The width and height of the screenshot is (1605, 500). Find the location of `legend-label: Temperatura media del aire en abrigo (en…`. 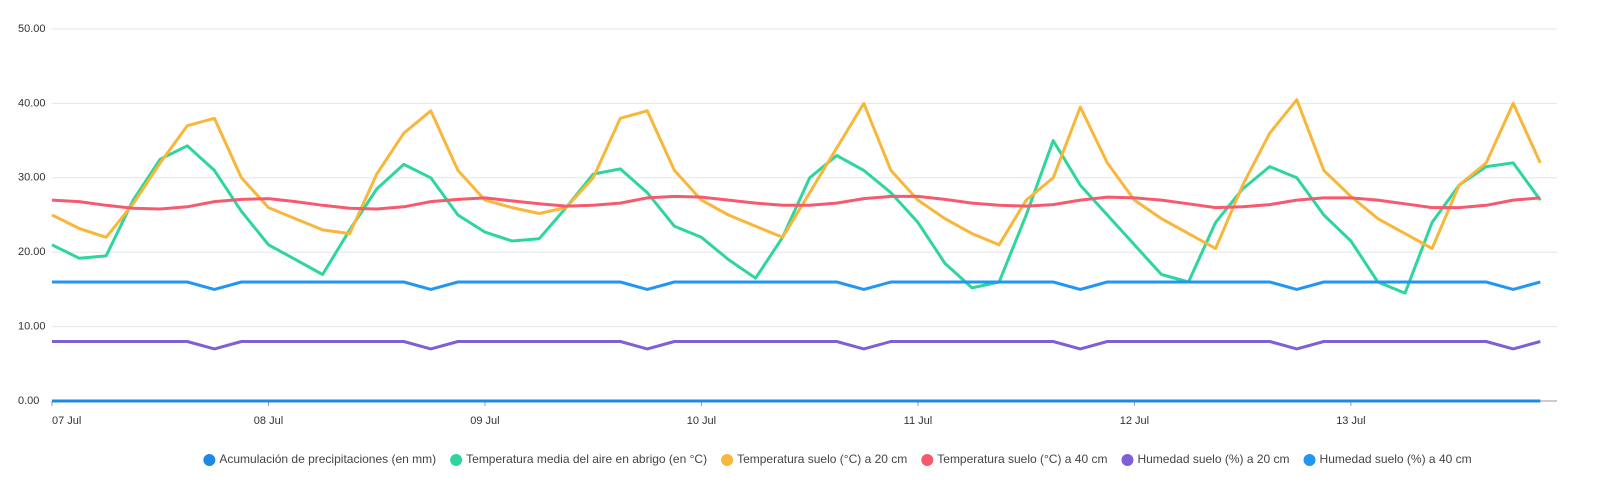

legend-label: Temperatura media del aire en abrigo (en… is located at coordinates (586, 459).